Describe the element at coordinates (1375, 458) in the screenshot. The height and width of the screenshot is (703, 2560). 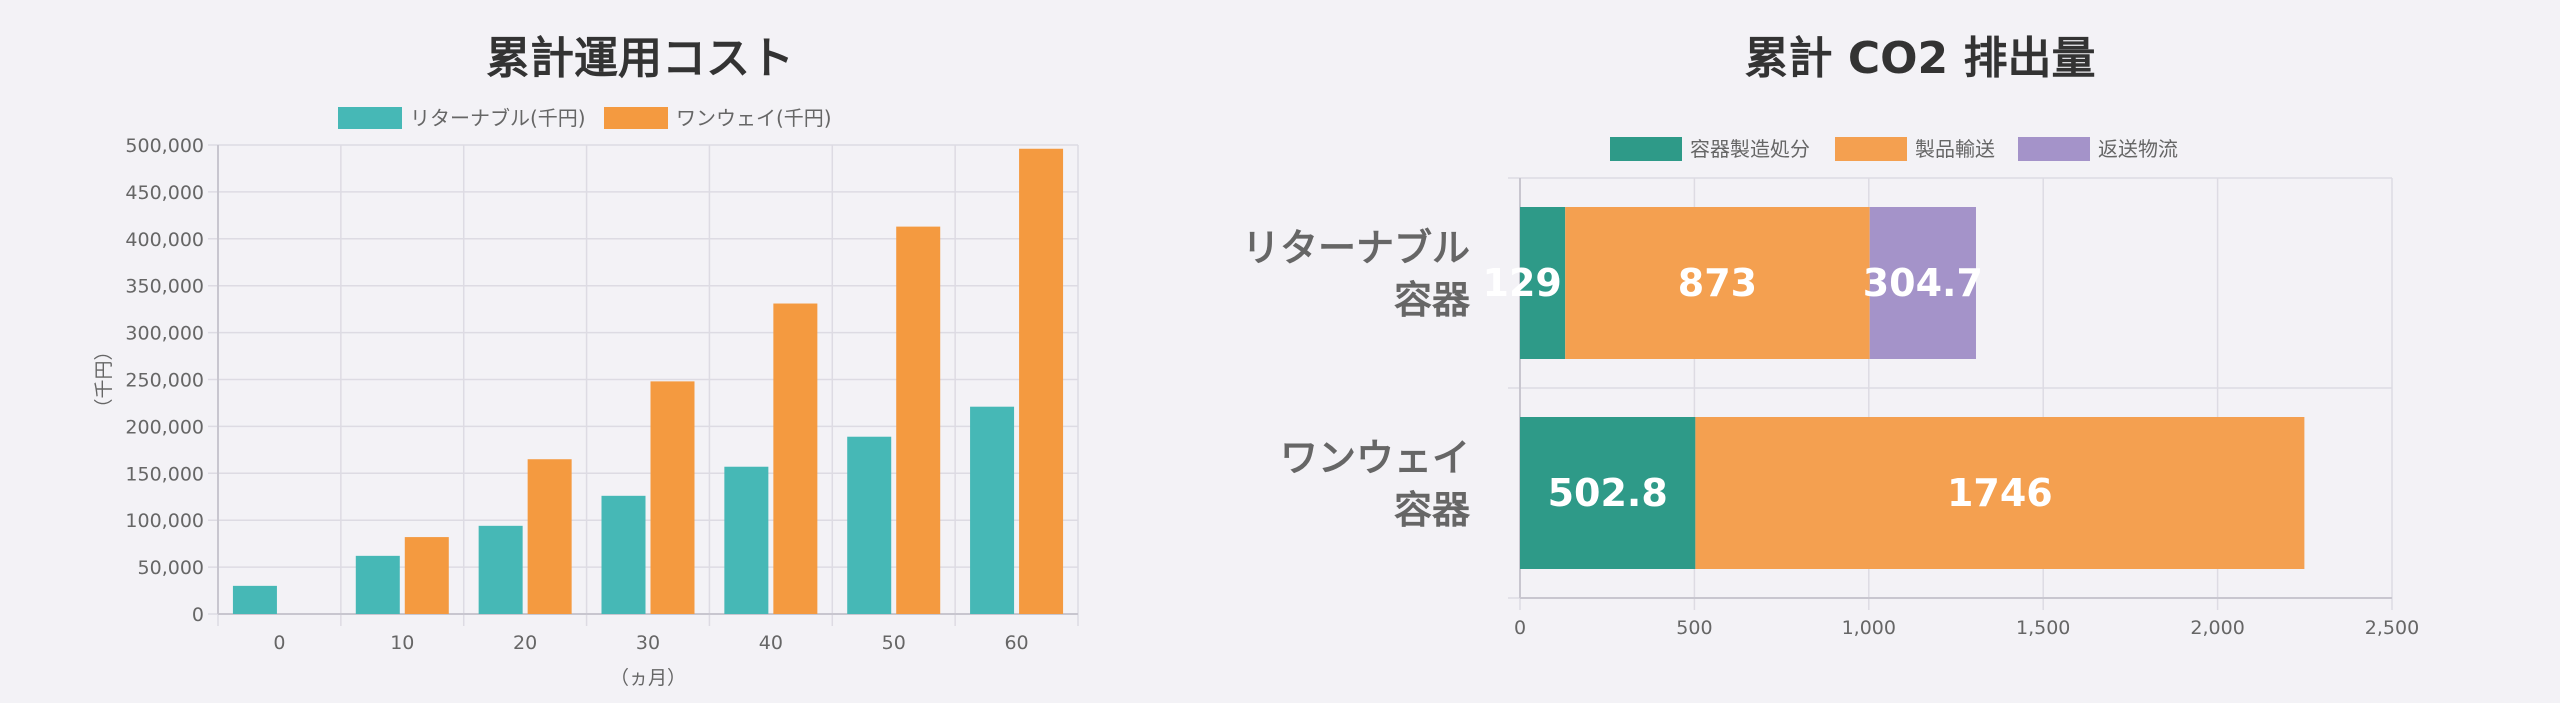
I see `category-label: ワンウェイ` at that location.